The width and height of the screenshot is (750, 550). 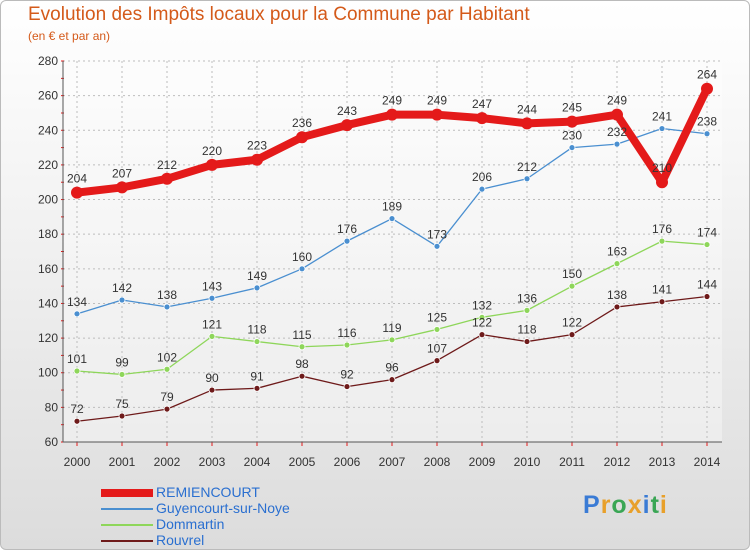 I want to click on data-label: 210, so click(x=662, y=168).